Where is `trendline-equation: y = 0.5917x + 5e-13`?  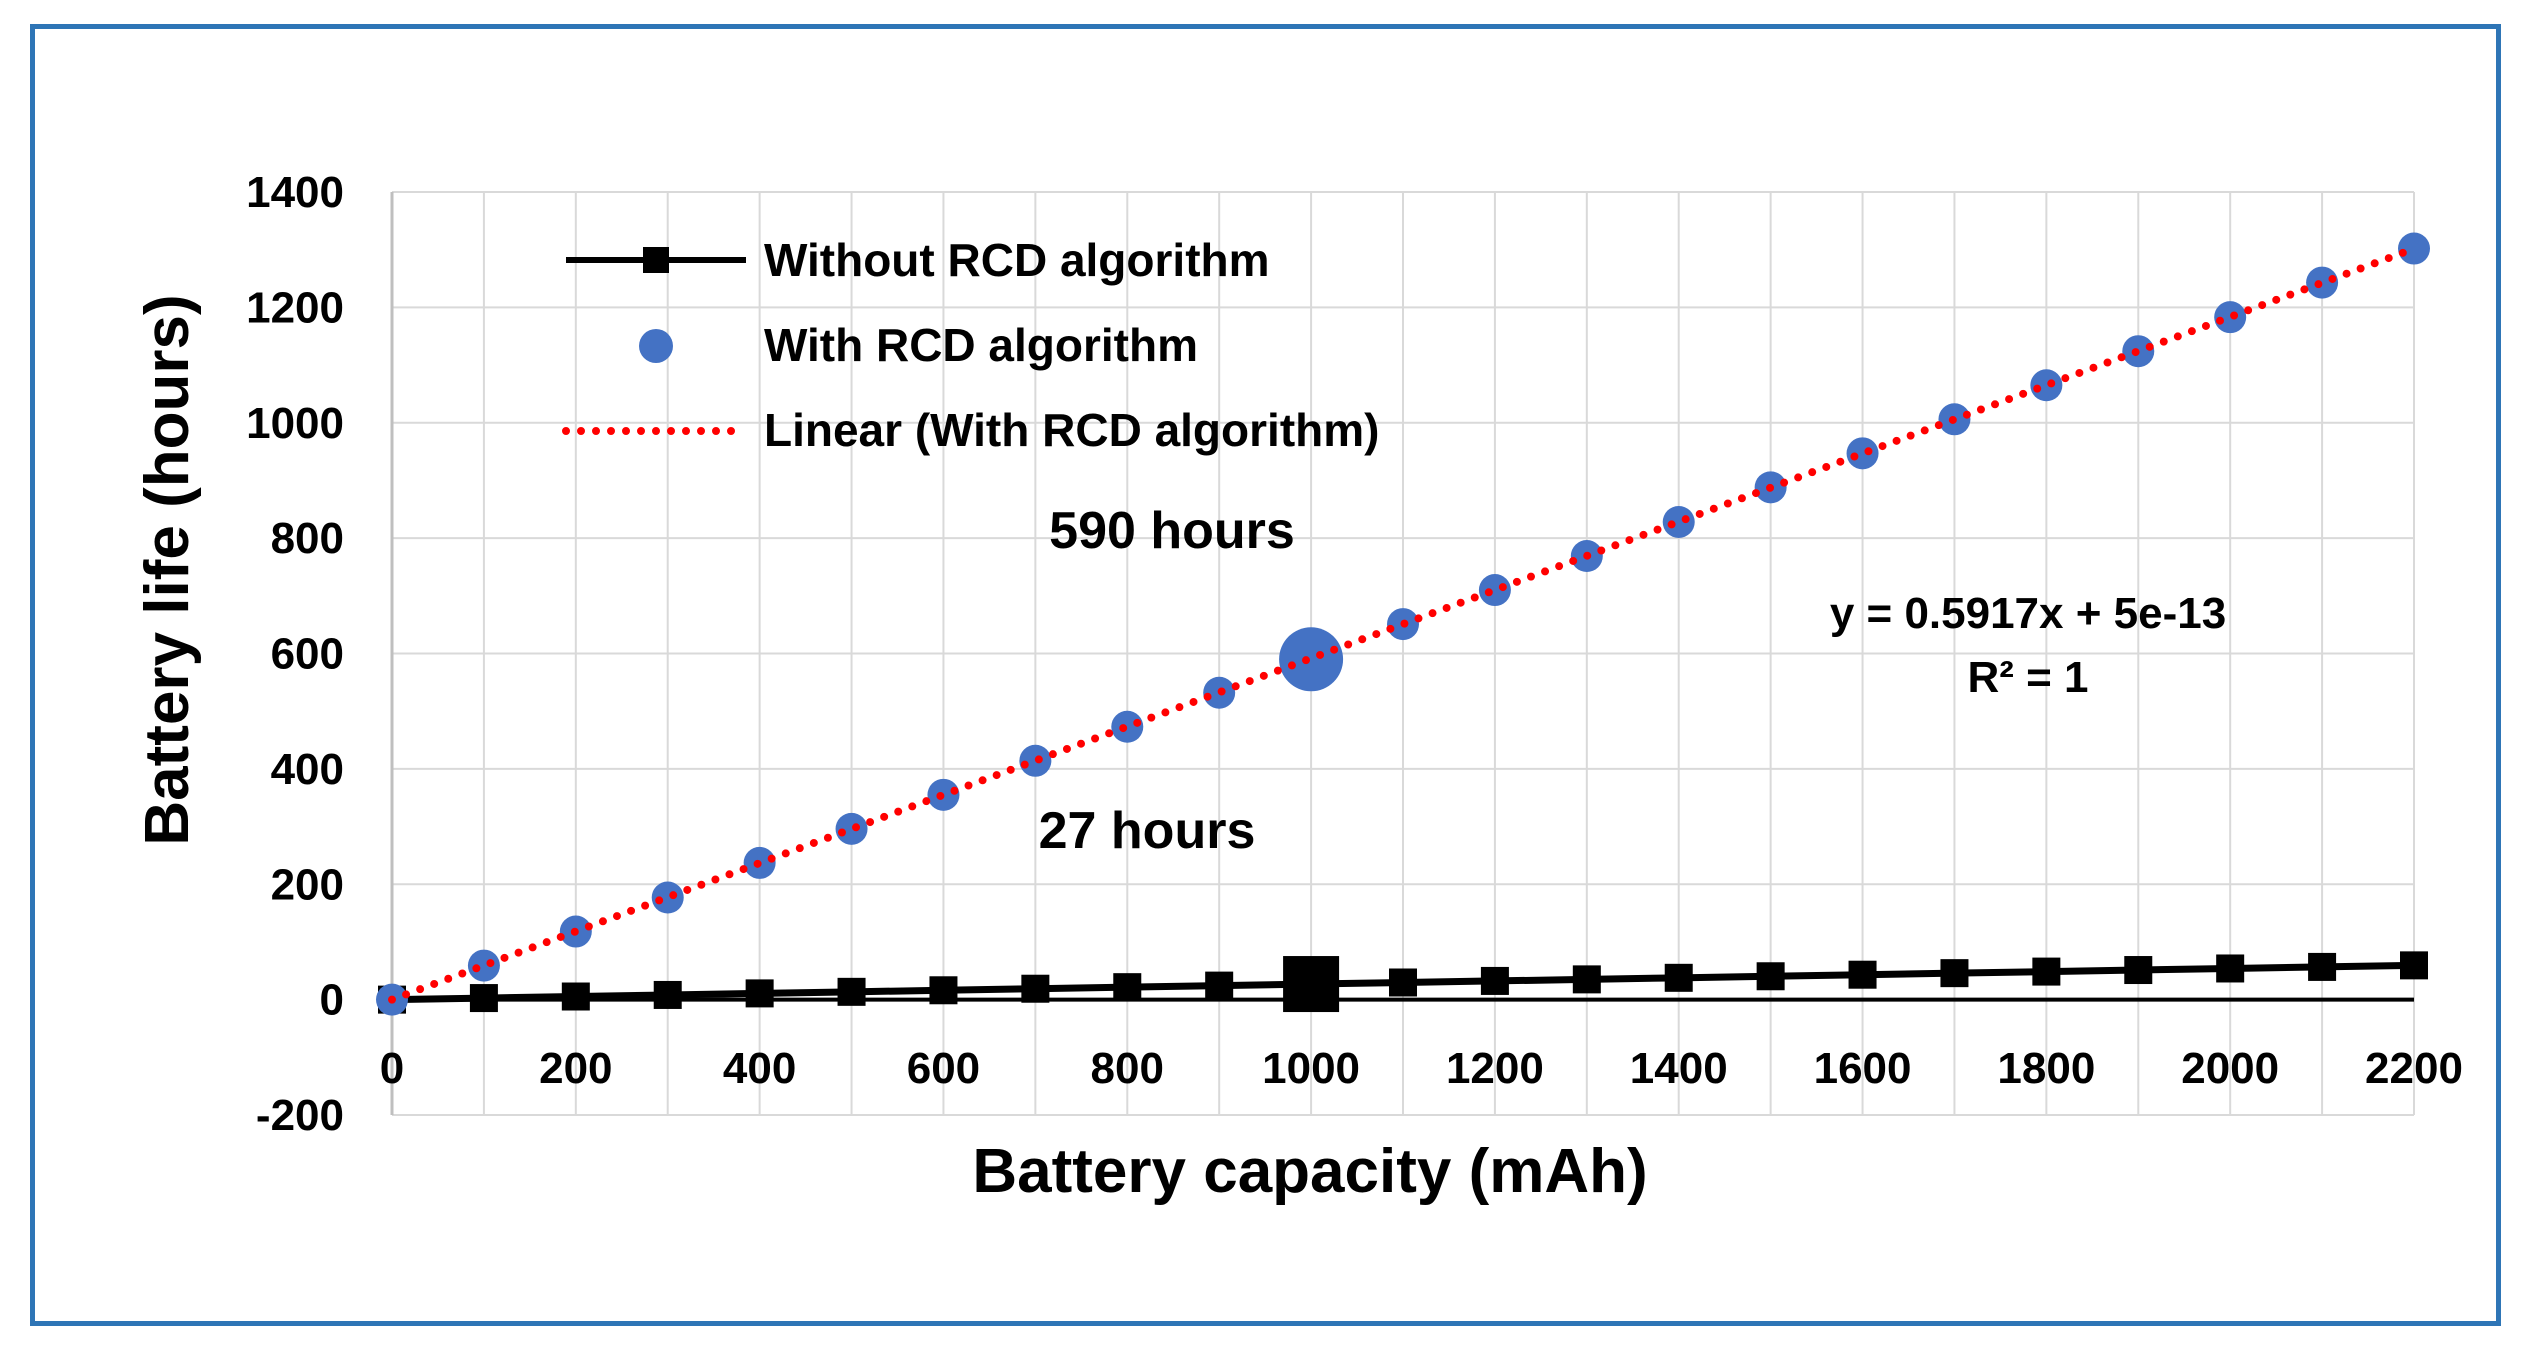 trendline-equation: y = 0.5917x + 5e-13 is located at coordinates (2028, 613).